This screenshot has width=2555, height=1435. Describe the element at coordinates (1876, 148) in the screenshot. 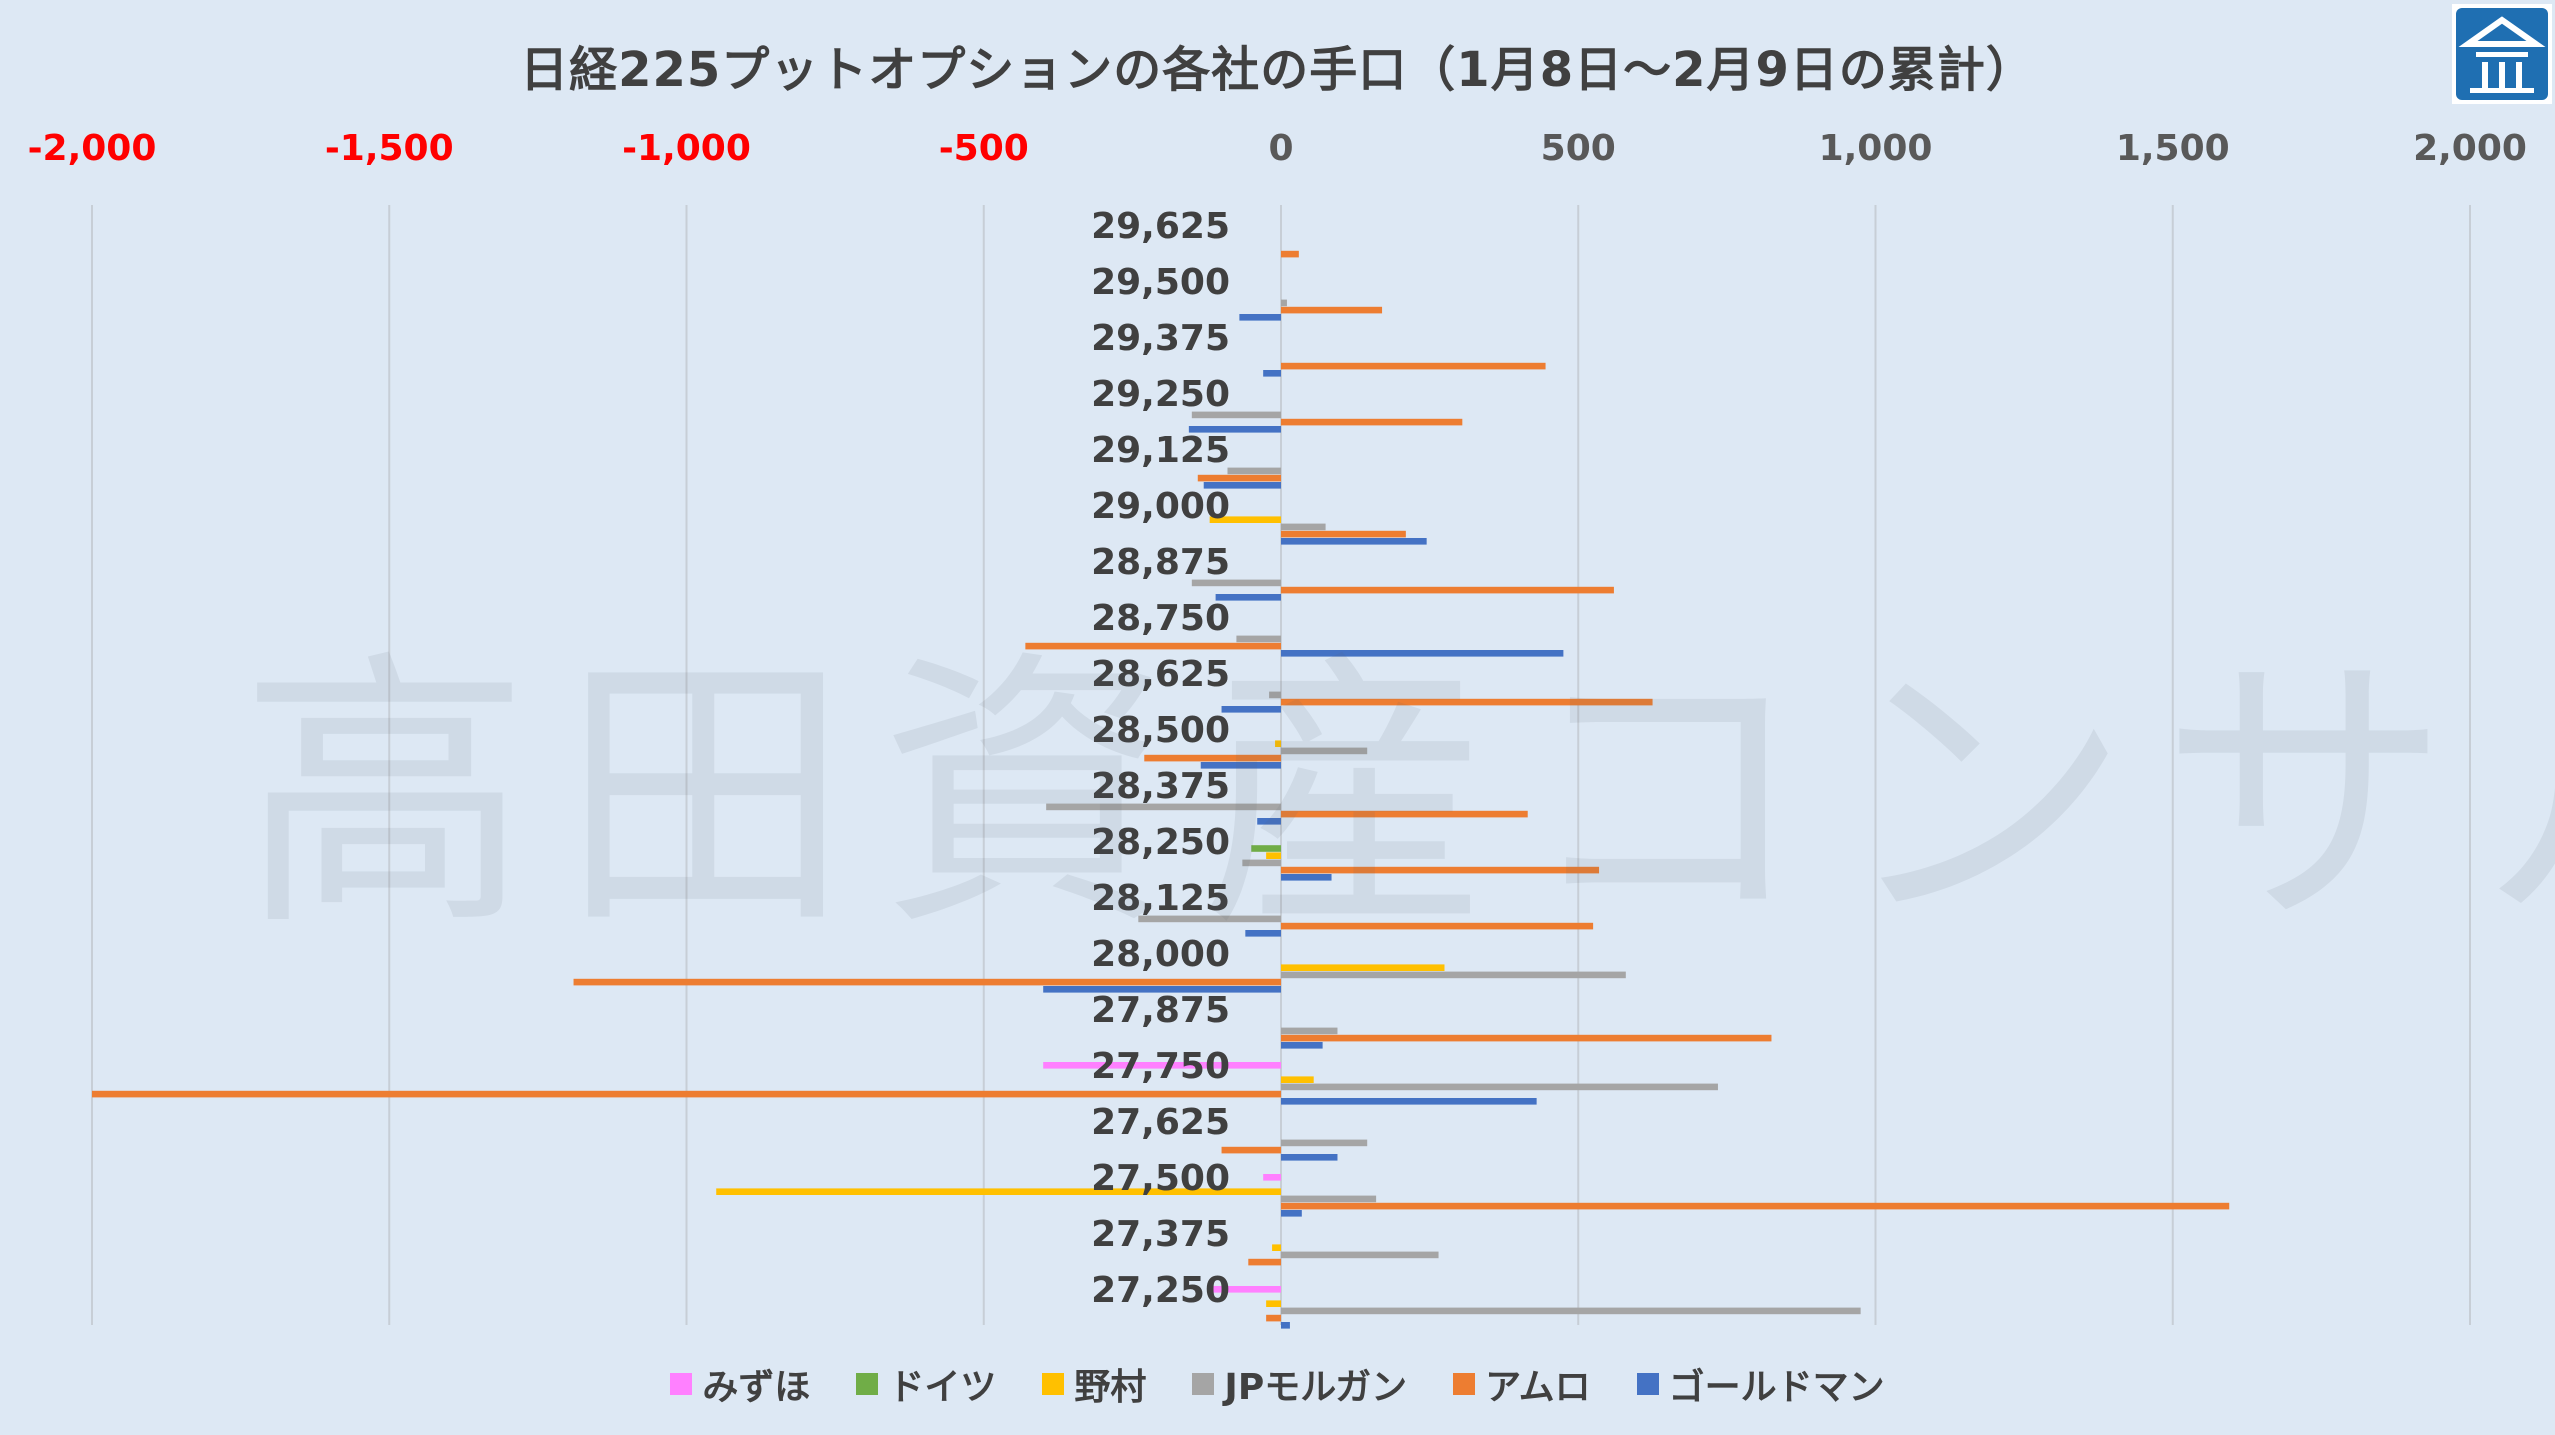

I see `x-tick-label: 1,000` at that location.